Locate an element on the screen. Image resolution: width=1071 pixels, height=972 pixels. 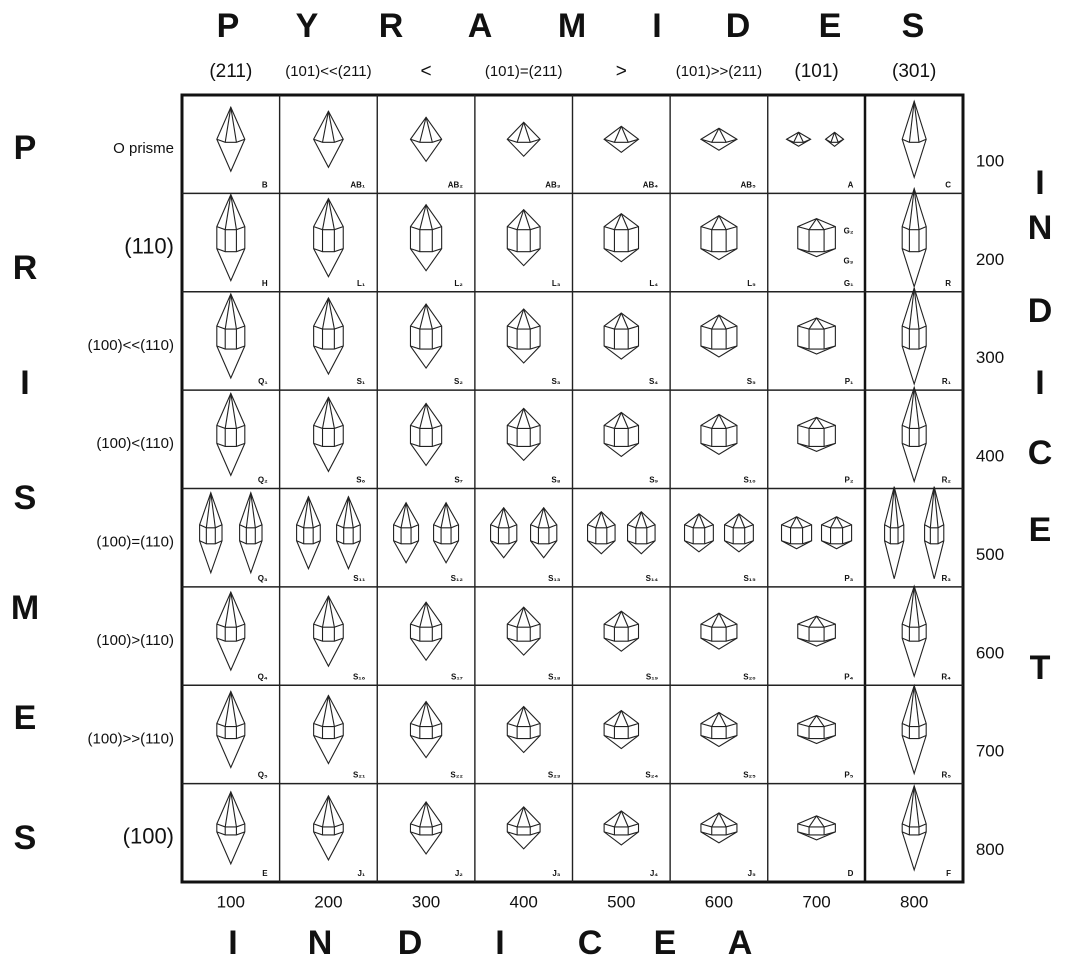
cell-label: L₄ is located at coordinates (653, 283).